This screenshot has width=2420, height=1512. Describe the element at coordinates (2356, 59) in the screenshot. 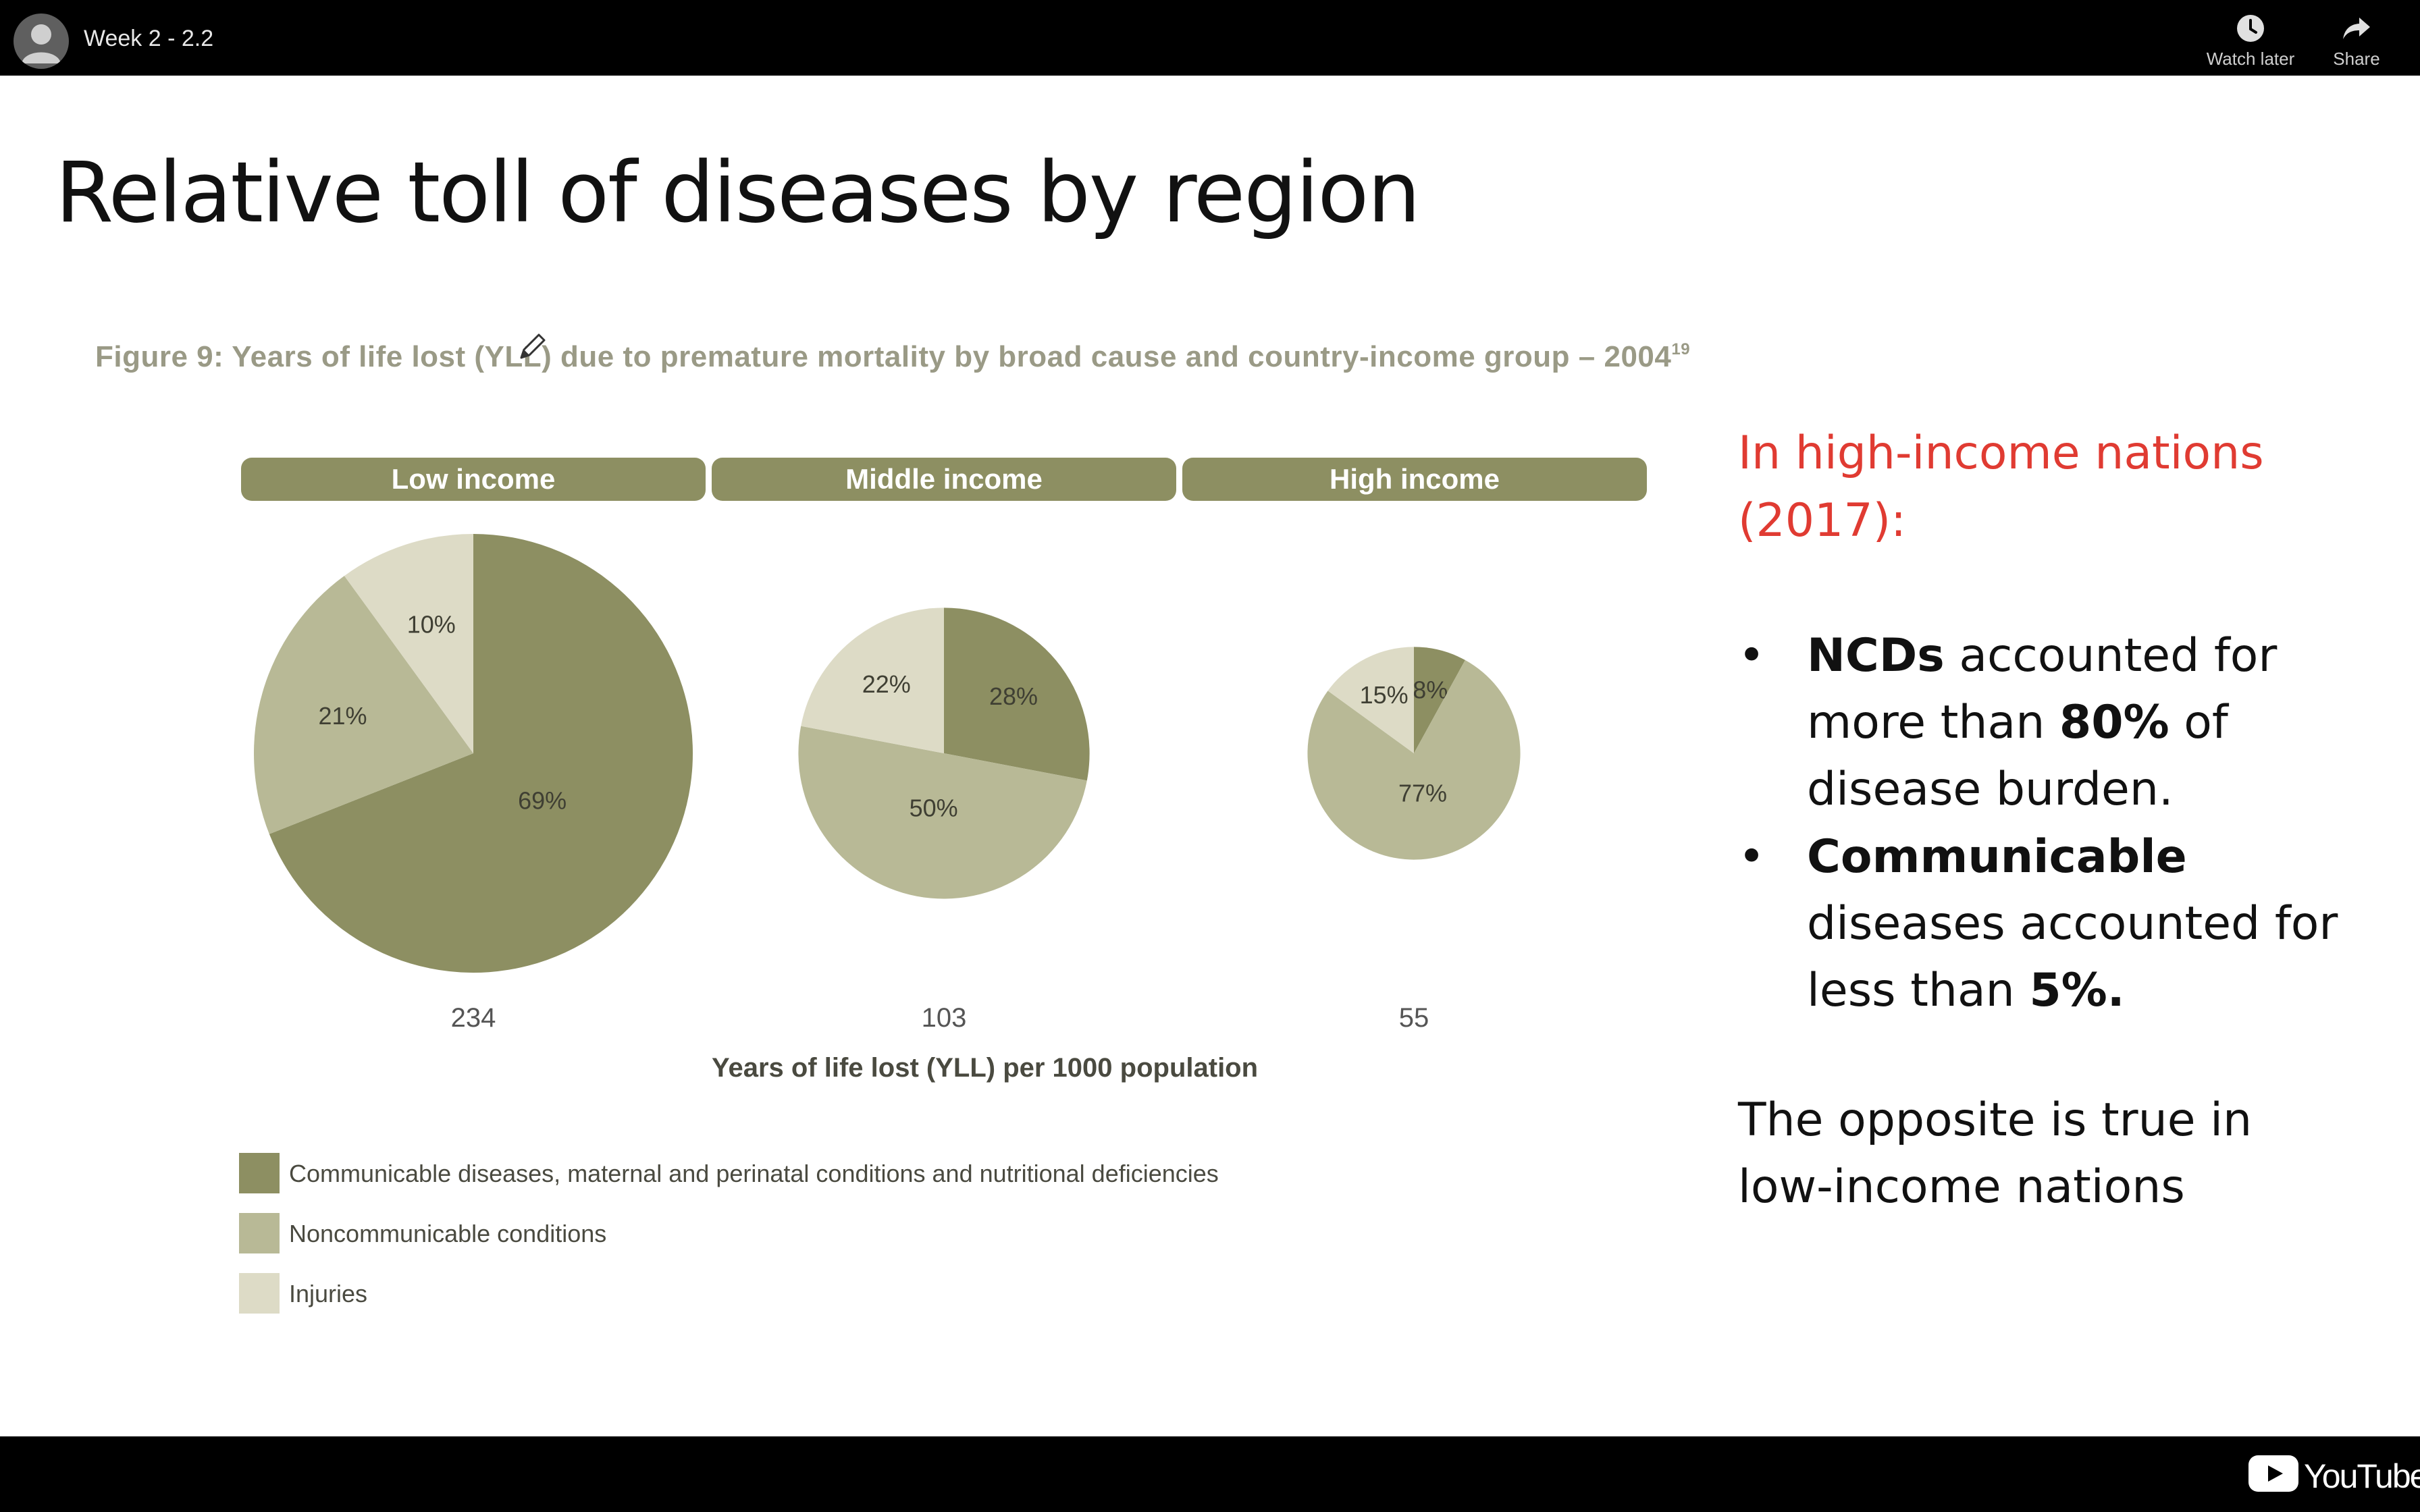

I see `share-label: Share` at that location.